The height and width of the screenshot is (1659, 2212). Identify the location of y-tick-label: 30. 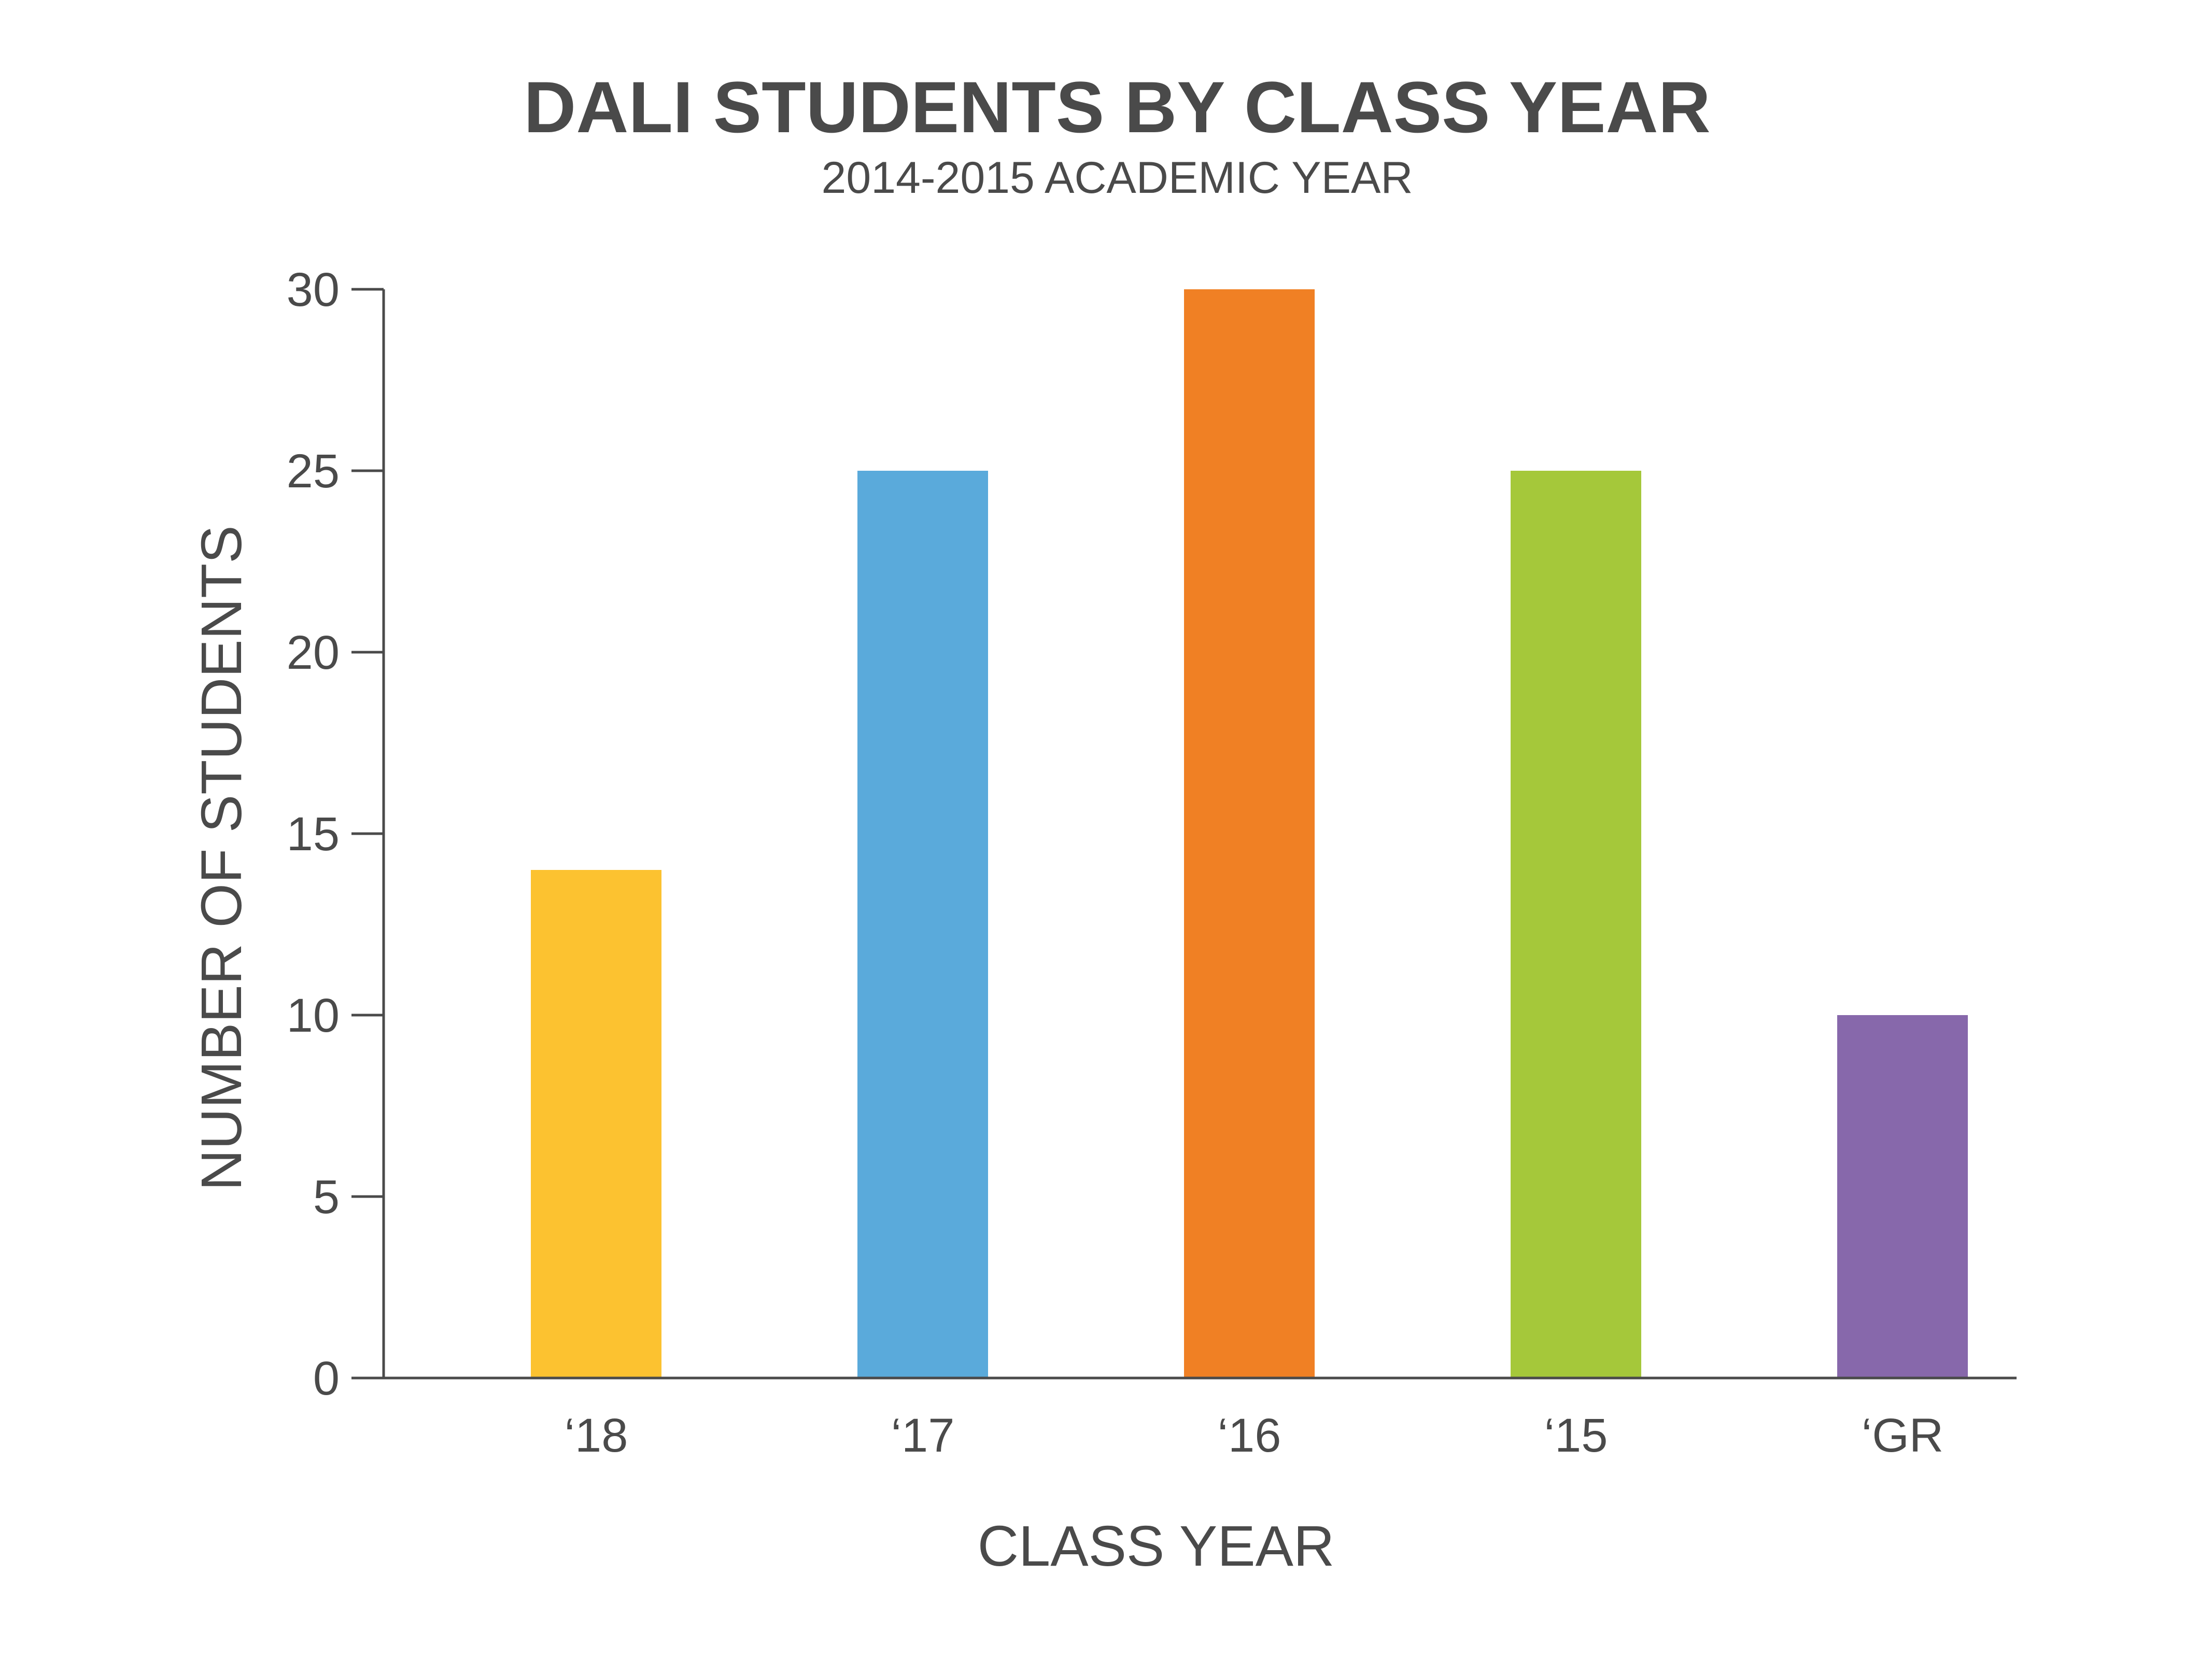
(313, 289).